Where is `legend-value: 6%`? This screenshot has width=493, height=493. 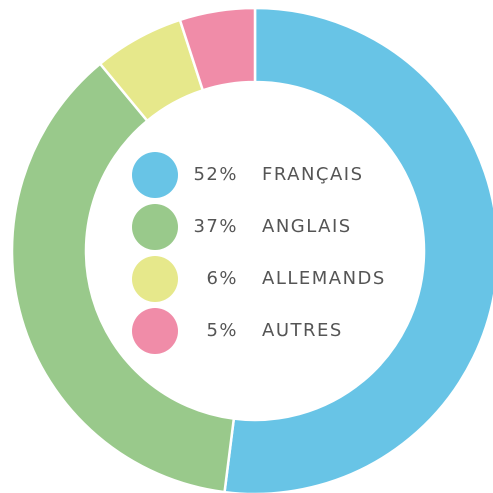
legend-value: 6% is located at coordinates (222, 278).